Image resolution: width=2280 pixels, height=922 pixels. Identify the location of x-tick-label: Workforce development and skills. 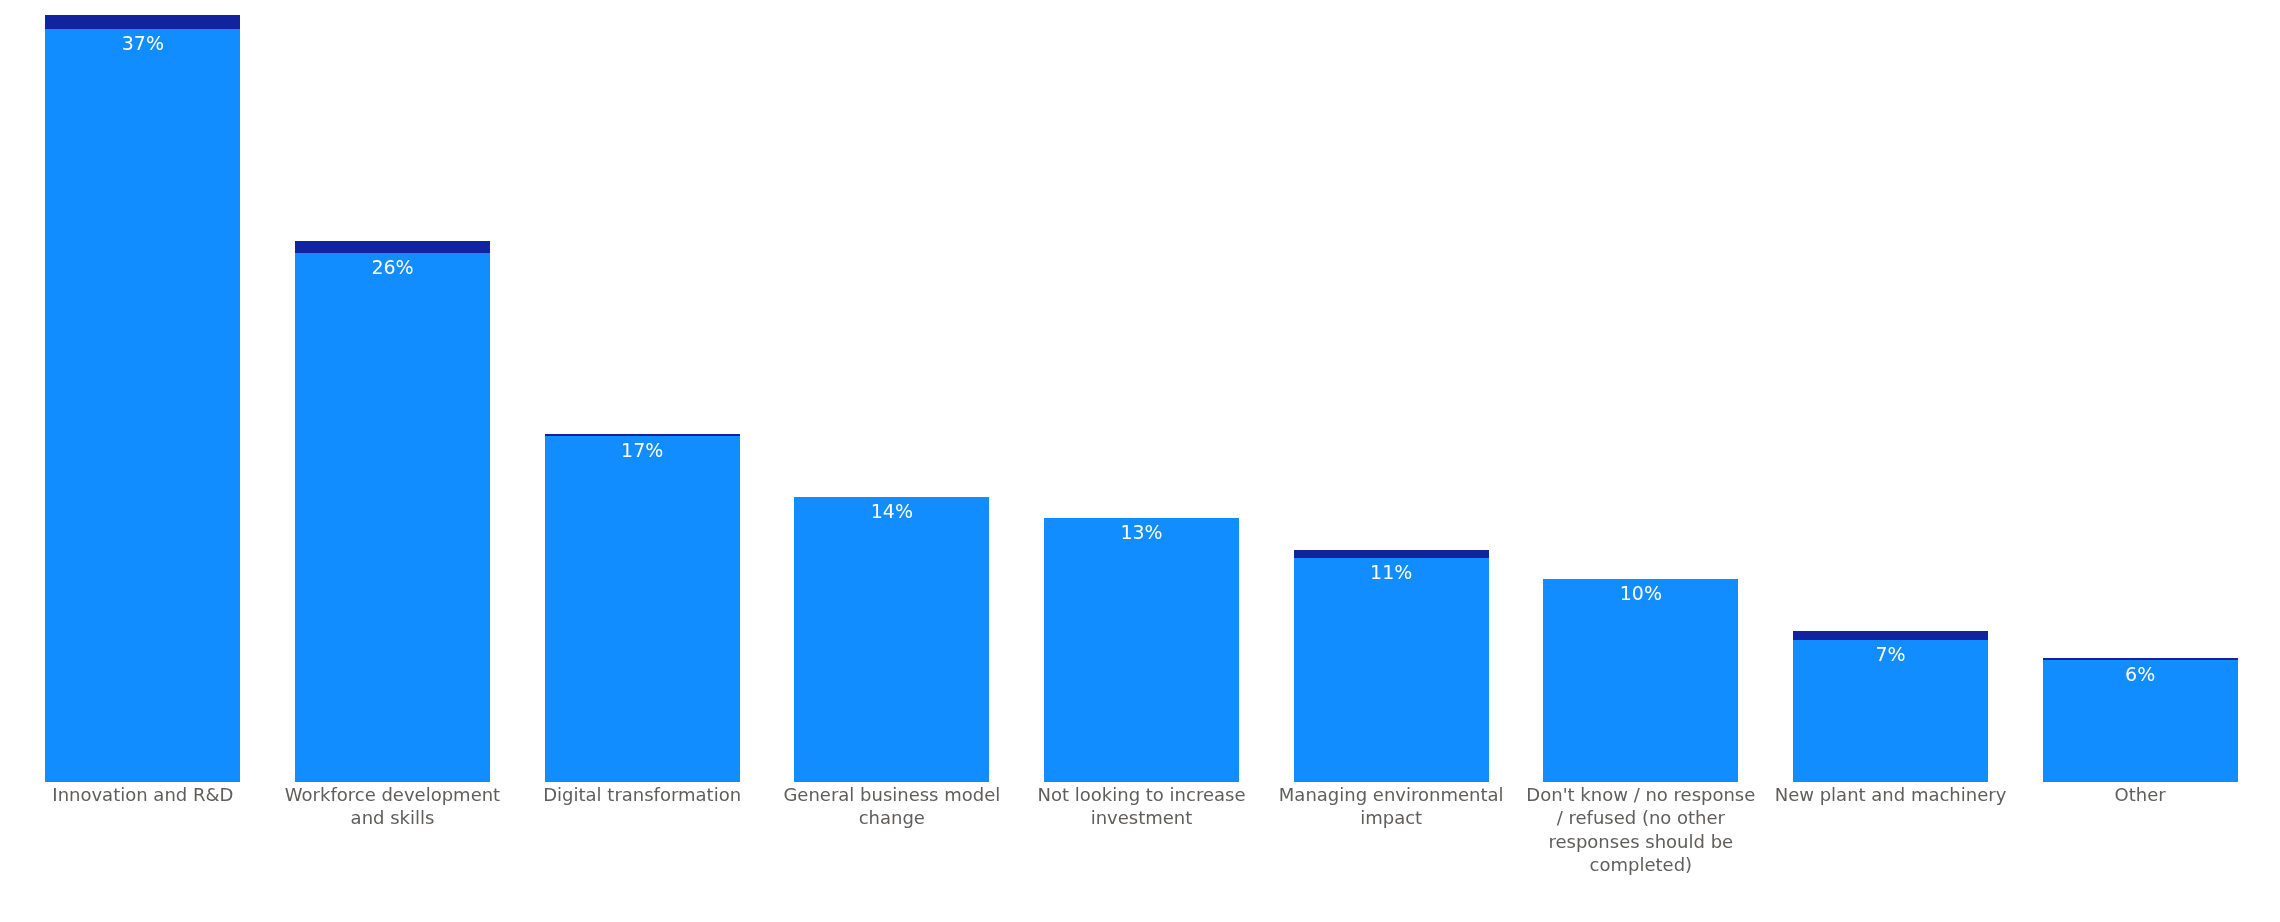
(392, 806).